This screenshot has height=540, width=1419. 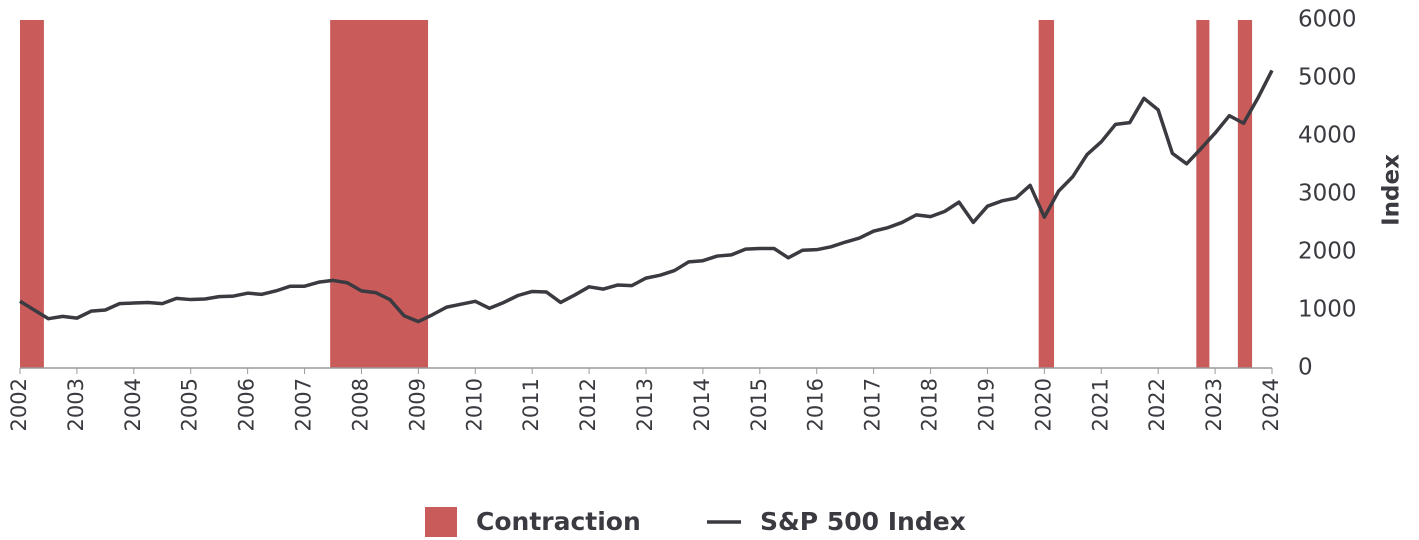 What do you see at coordinates (304, 404) in the screenshot?
I see `x-tick-label: 2007` at bounding box center [304, 404].